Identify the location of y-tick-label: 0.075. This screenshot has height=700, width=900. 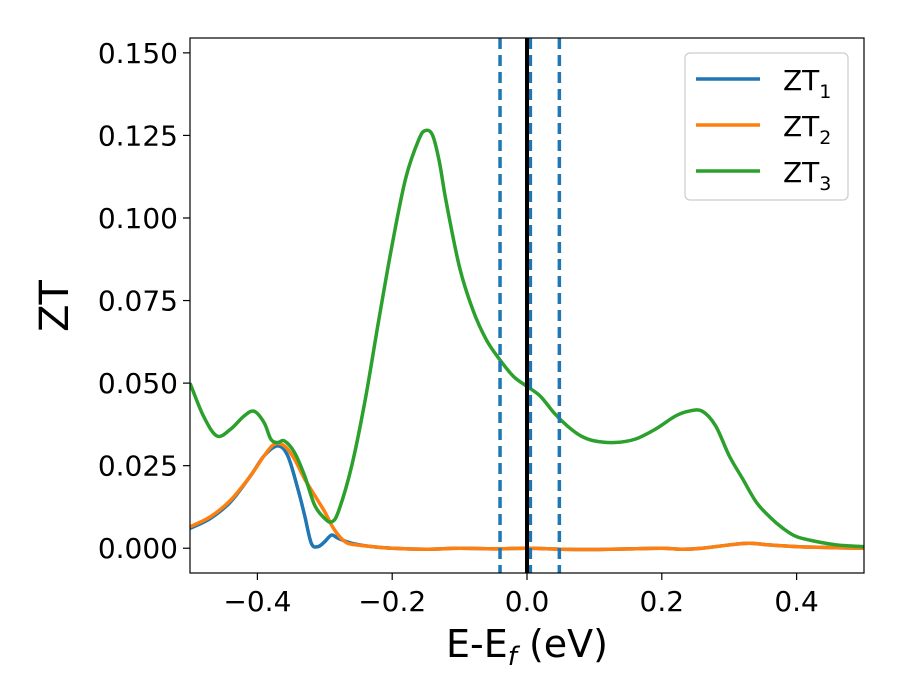
(138, 301).